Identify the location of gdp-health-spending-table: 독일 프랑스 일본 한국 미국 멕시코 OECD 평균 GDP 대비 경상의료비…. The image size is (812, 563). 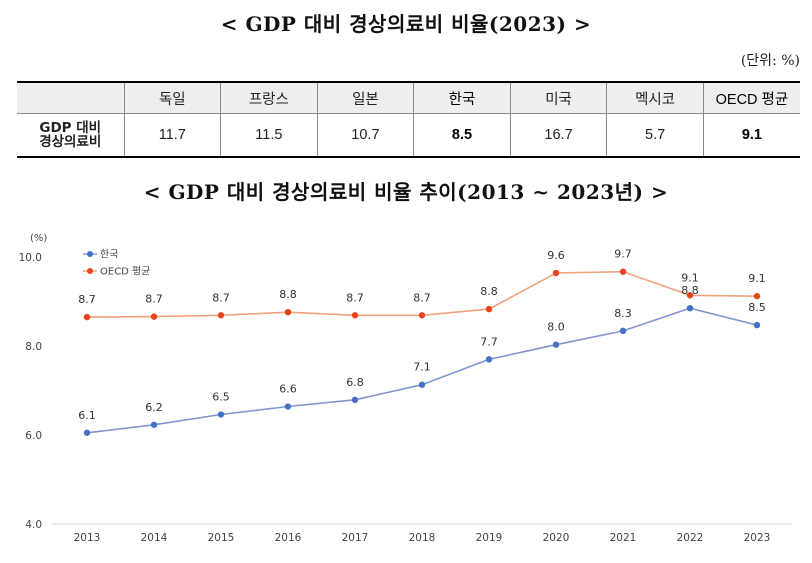
(408, 119).